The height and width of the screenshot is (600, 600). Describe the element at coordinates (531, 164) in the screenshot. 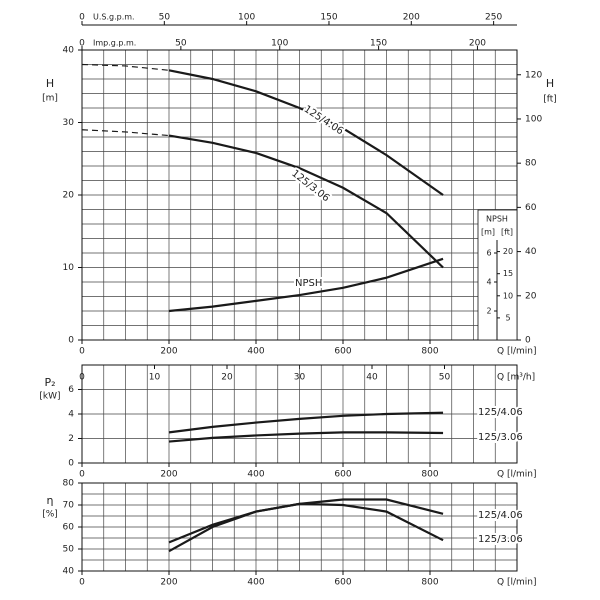

I see `y2-tick-label: 80` at that location.